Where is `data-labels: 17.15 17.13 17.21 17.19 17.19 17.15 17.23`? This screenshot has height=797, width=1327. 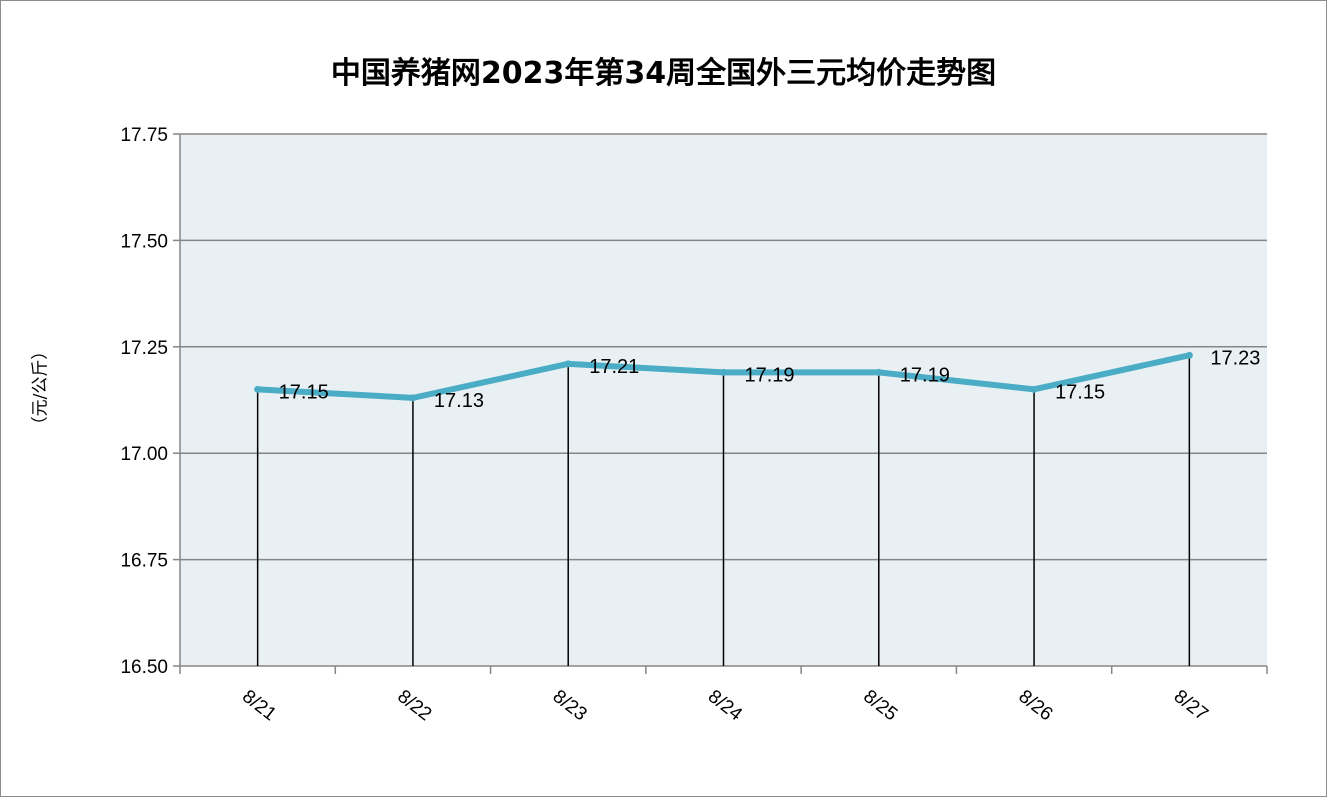 data-labels: 17.15 17.13 17.21 17.19 17.19 17.15 17.23 is located at coordinates (770, 379).